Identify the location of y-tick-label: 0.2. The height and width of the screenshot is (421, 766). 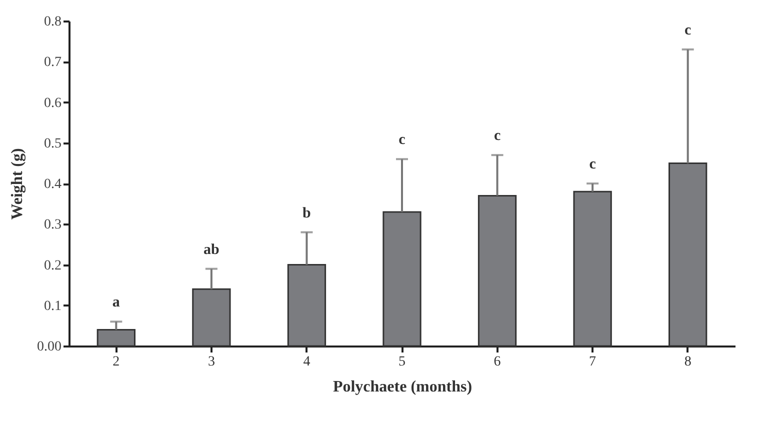
(53, 266).